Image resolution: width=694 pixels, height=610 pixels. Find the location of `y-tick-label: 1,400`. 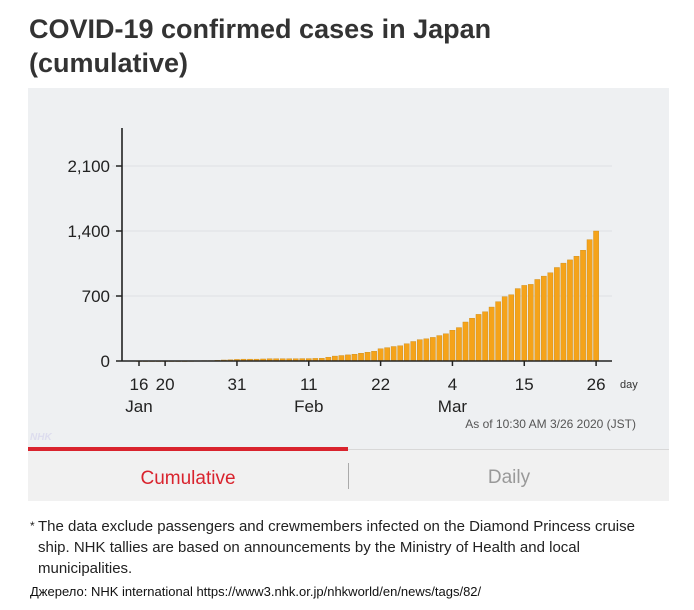

y-tick-label: 1,400 is located at coordinates (88, 231).